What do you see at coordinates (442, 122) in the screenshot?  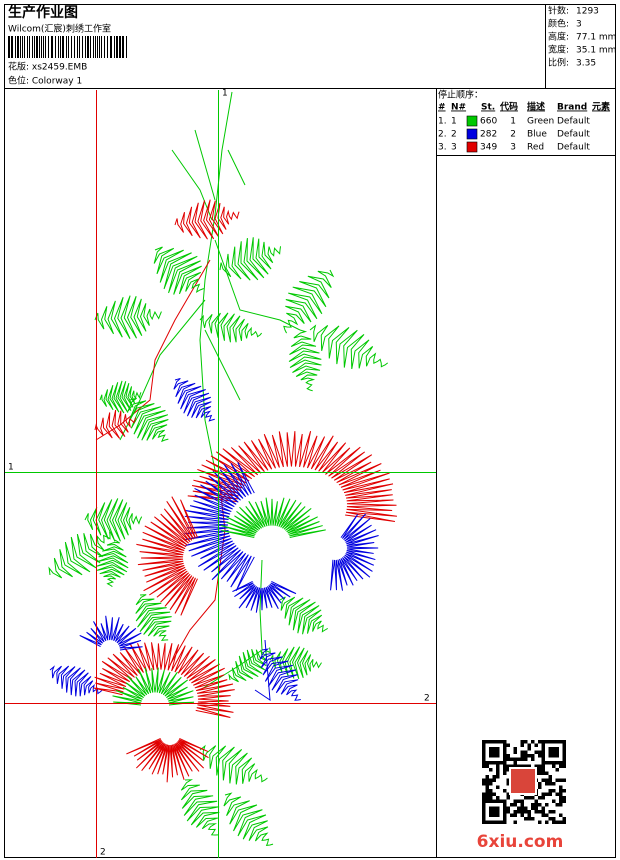 I see `cell: 1.` at bounding box center [442, 122].